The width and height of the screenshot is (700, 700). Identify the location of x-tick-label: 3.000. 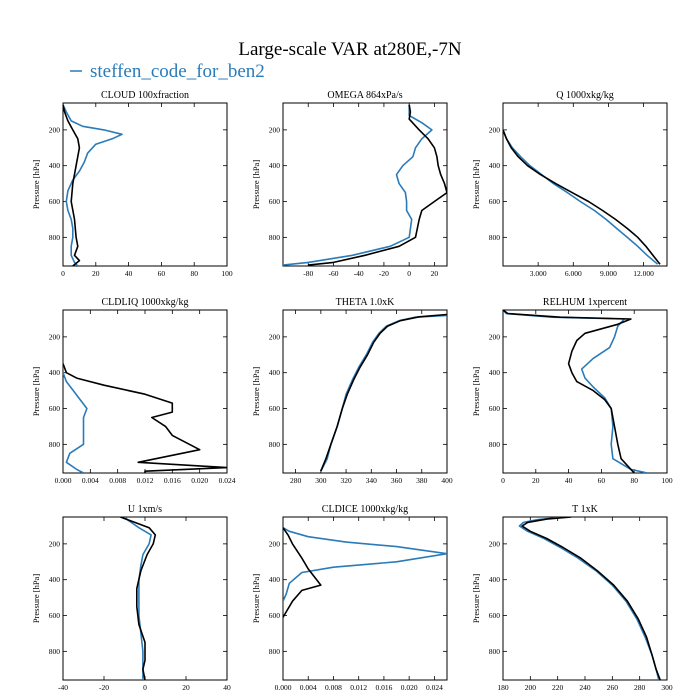
(538, 273).